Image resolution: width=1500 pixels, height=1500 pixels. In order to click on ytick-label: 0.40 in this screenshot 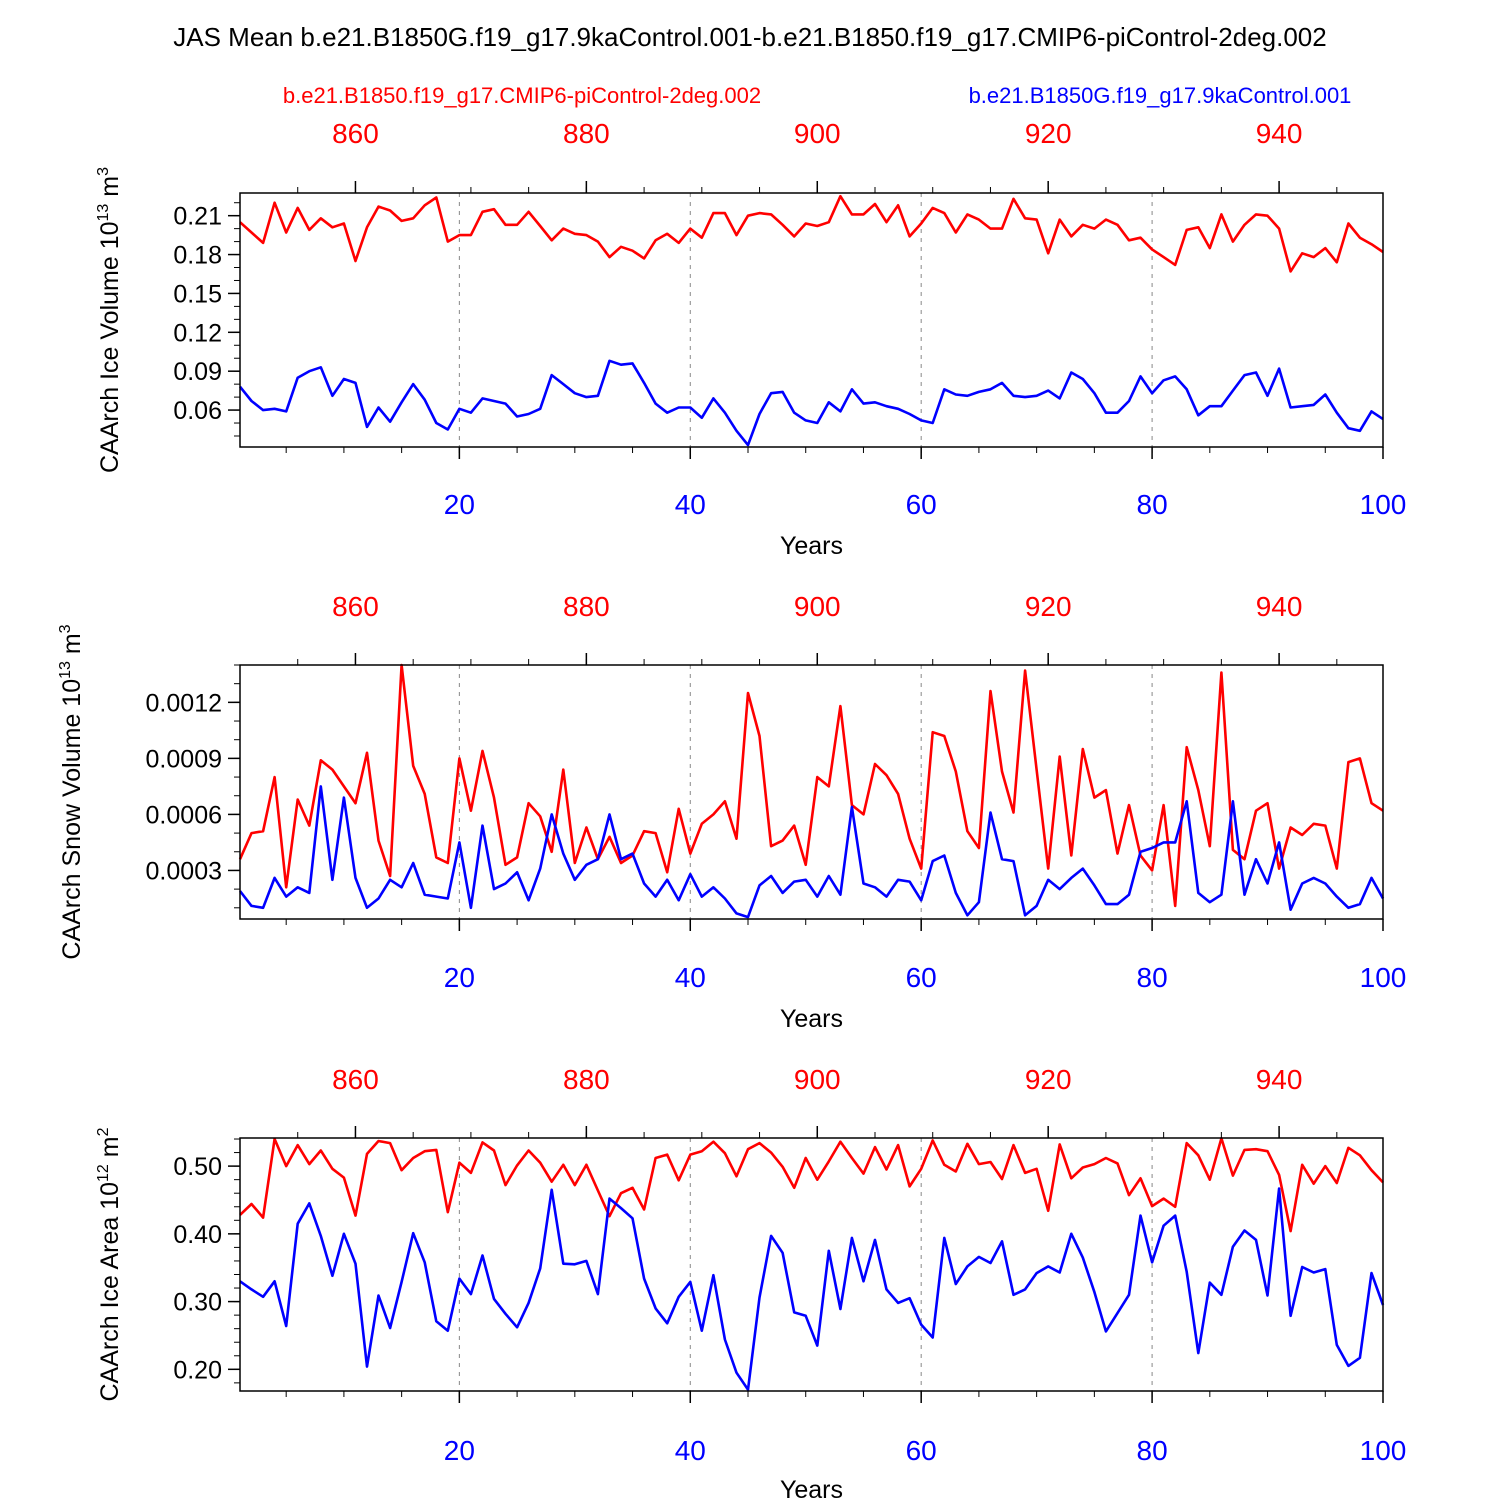, I will do `click(197, 1235)`.